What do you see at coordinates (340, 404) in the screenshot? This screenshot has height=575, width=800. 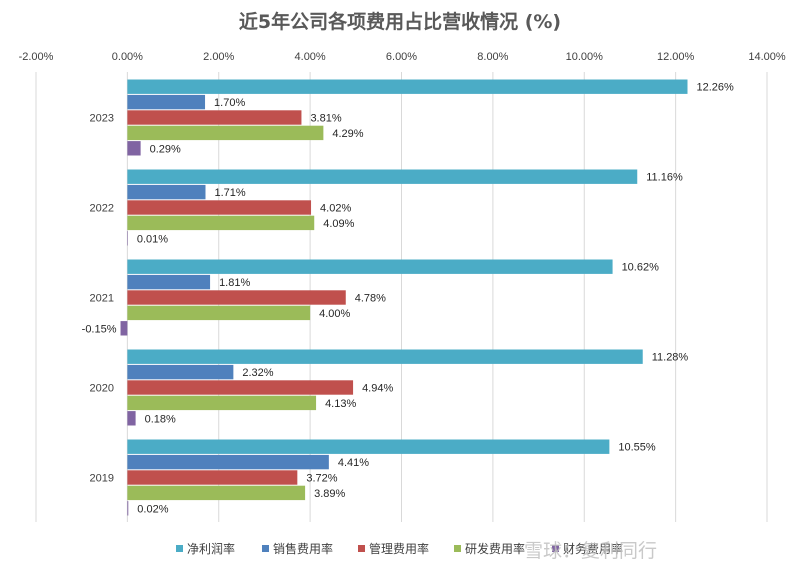 I see `data-label: 4.13%` at bounding box center [340, 404].